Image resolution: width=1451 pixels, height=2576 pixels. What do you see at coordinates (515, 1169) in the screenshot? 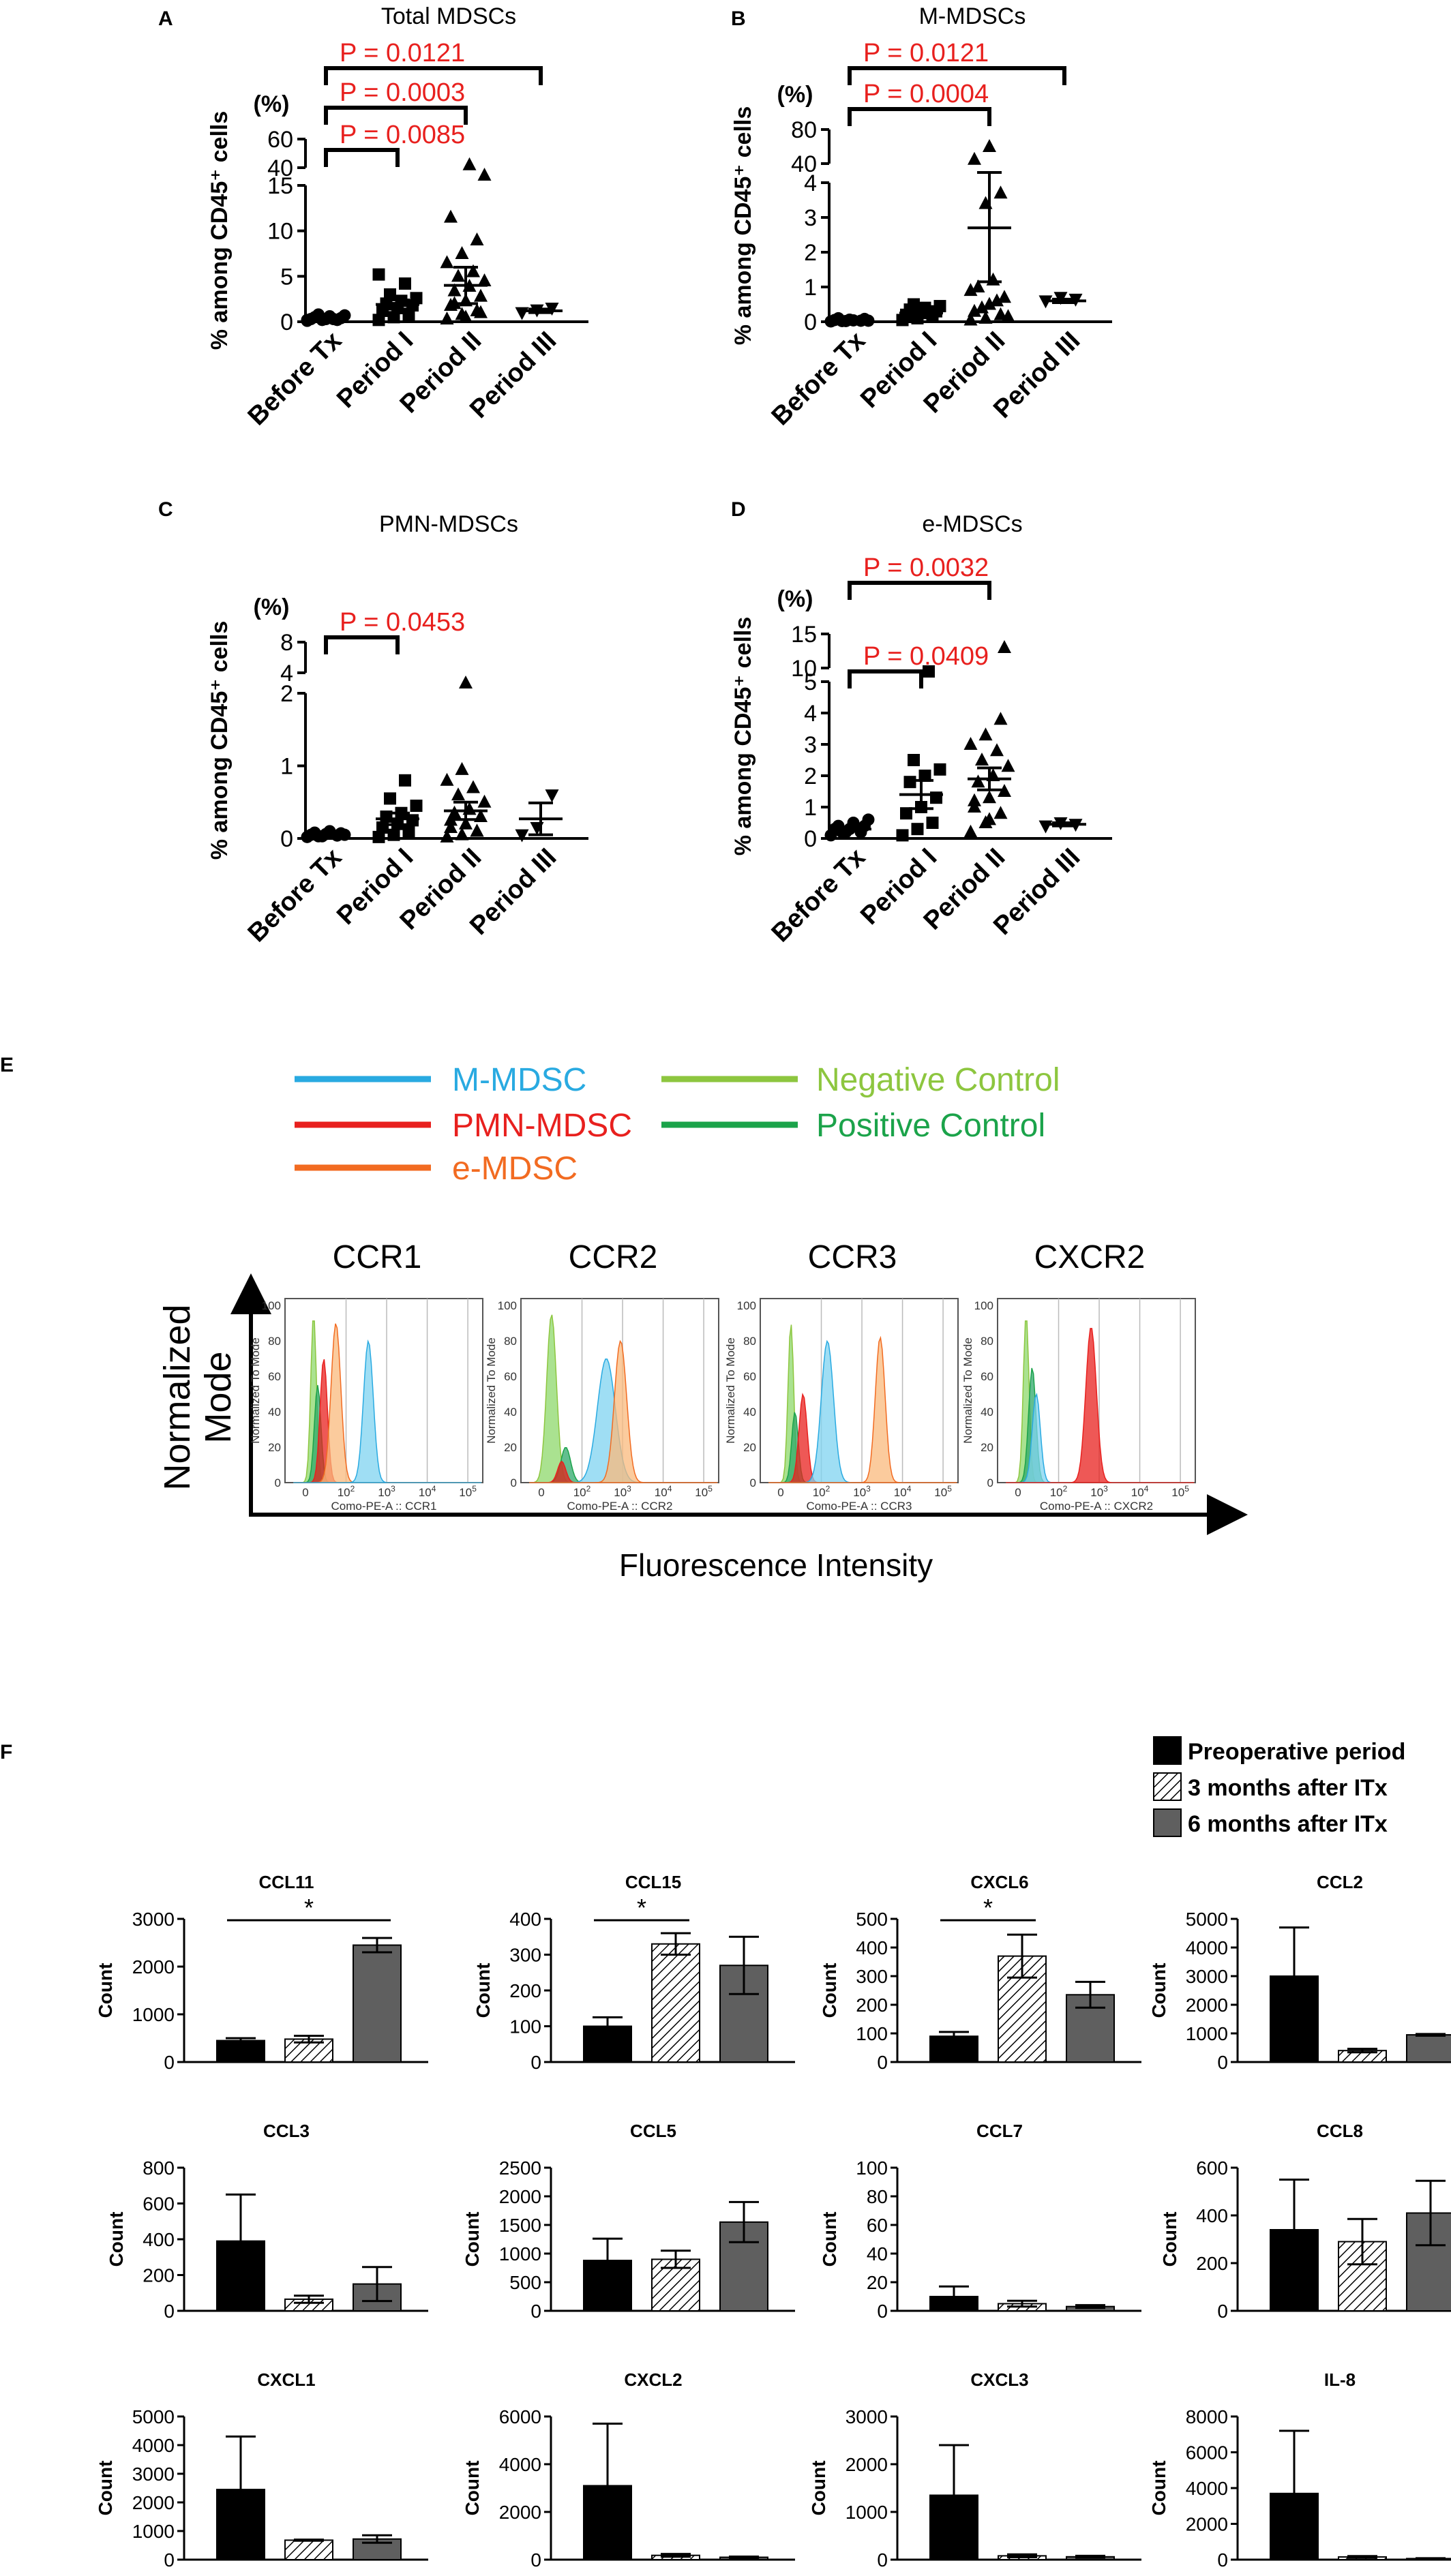
I see `legend-label: e-MDSC` at bounding box center [515, 1169].